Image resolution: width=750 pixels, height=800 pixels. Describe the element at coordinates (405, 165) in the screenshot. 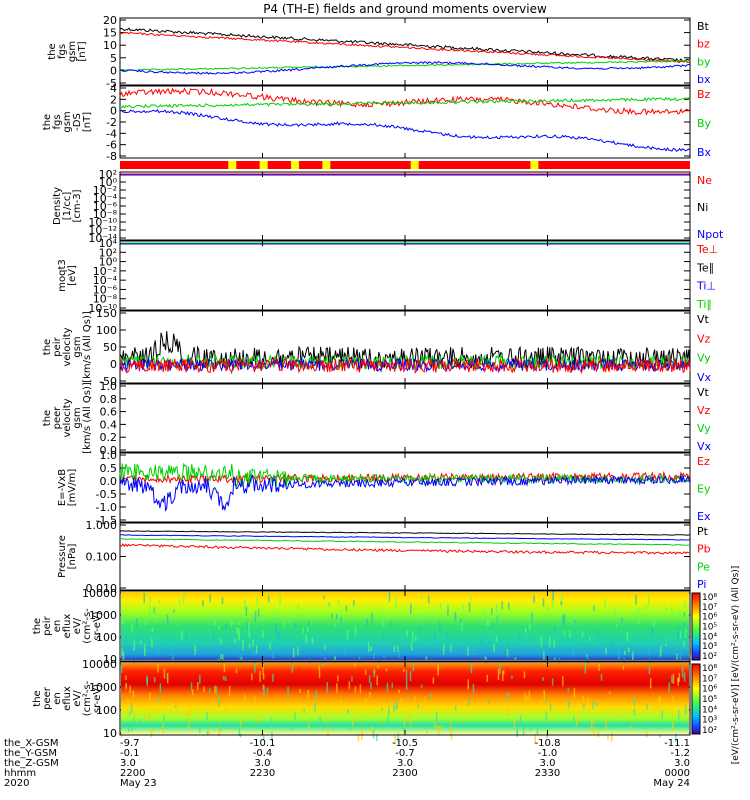

I see `panel-flags` at that location.